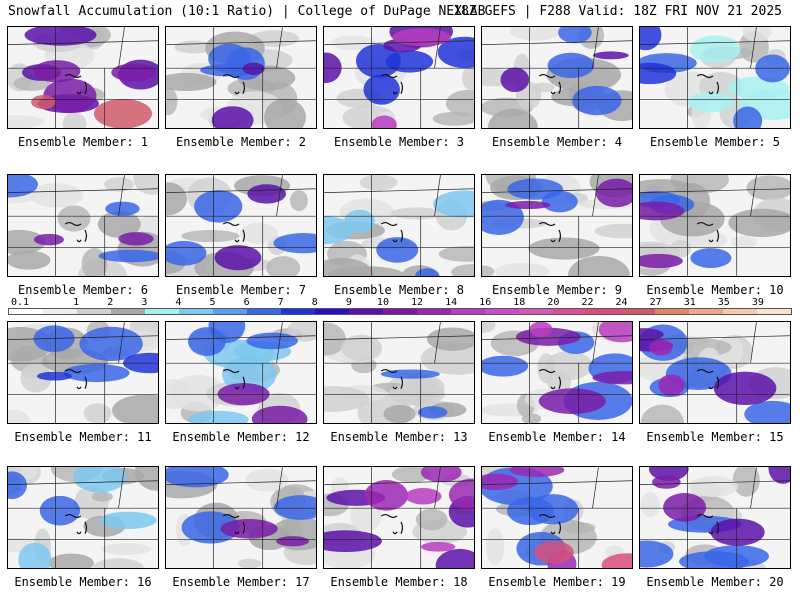 The width and height of the screenshot is (800, 600). What do you see at coordinates (557, 290) in the screenshot?
I see `ensemble-member-label: Ensemble Member: 9` at bounding box center [557, 290].